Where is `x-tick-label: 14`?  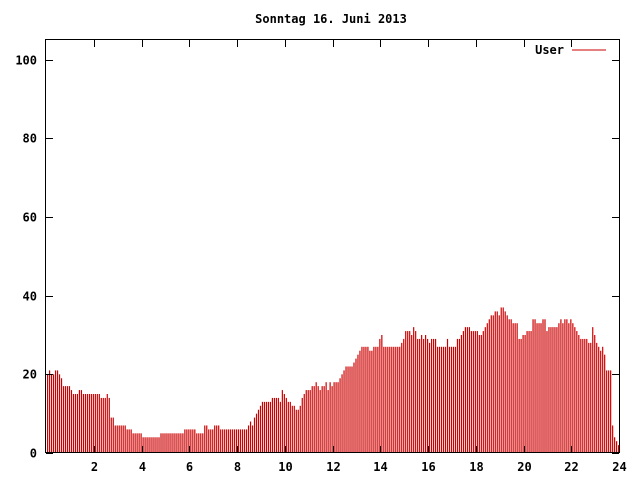
x-tick-label: 14 is located at coordinates (380, 467).